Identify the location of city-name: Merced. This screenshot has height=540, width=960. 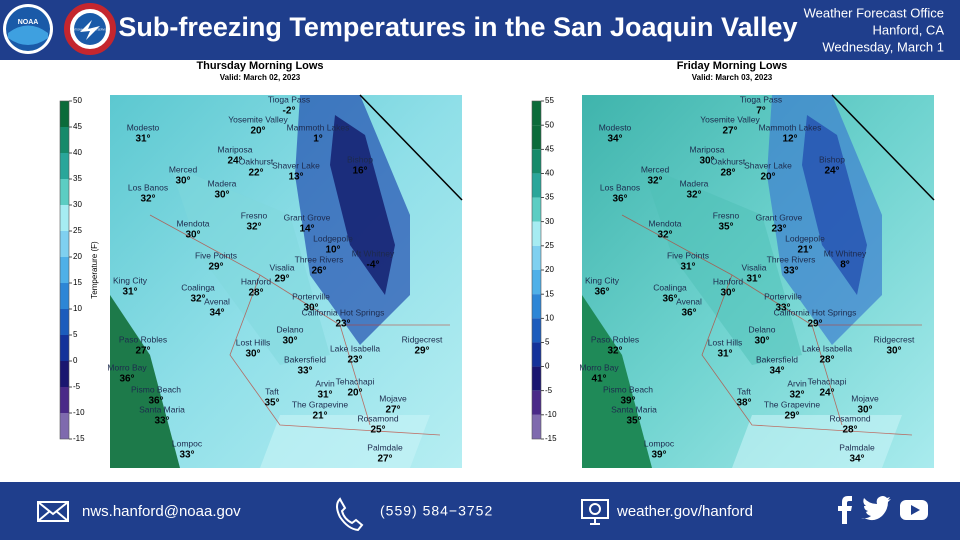
(183, 169).